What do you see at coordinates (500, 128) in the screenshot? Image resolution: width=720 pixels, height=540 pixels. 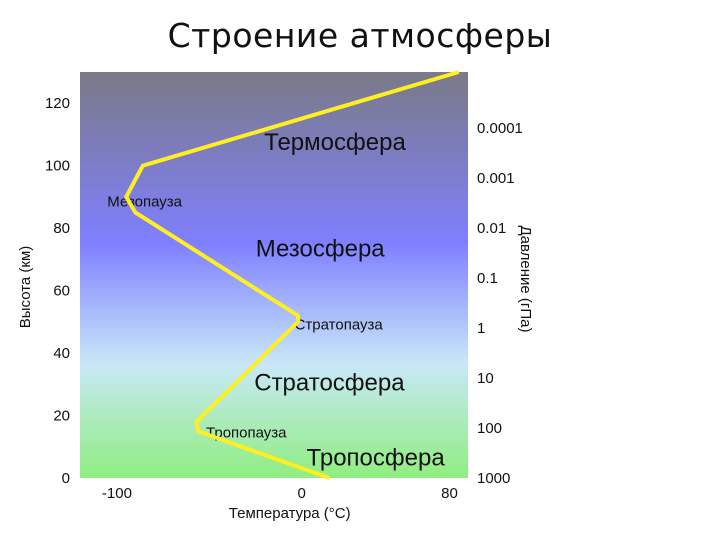 I see `pressure-tick-label: 0.0001` at bounding box center [500, 128].